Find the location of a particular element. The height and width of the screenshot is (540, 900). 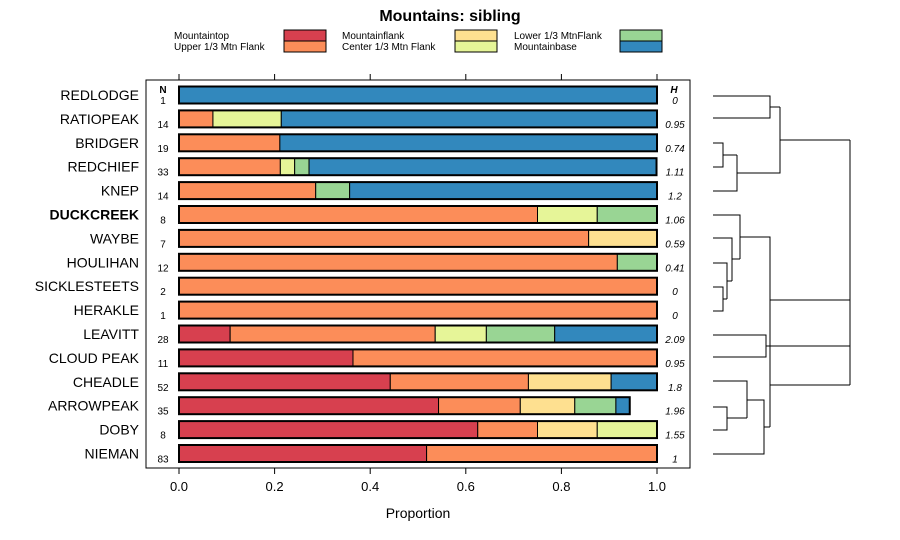

bar-segment-redchief-center-1-3-mtn-flank is located at coordinates (287, 166).